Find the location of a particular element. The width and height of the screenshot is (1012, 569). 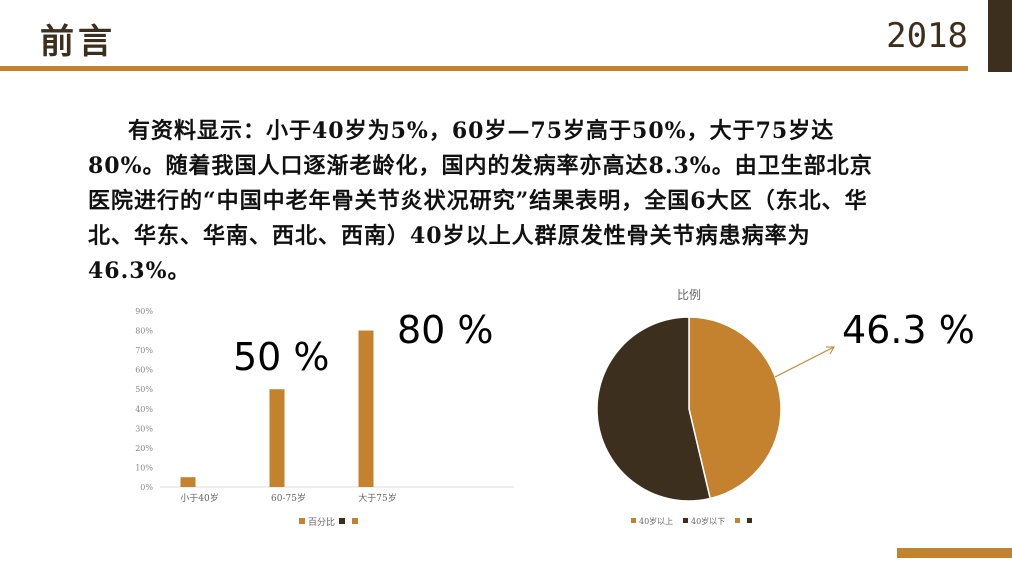

x-tick-label: 60-75岁 is located at coordinates (288, 498).